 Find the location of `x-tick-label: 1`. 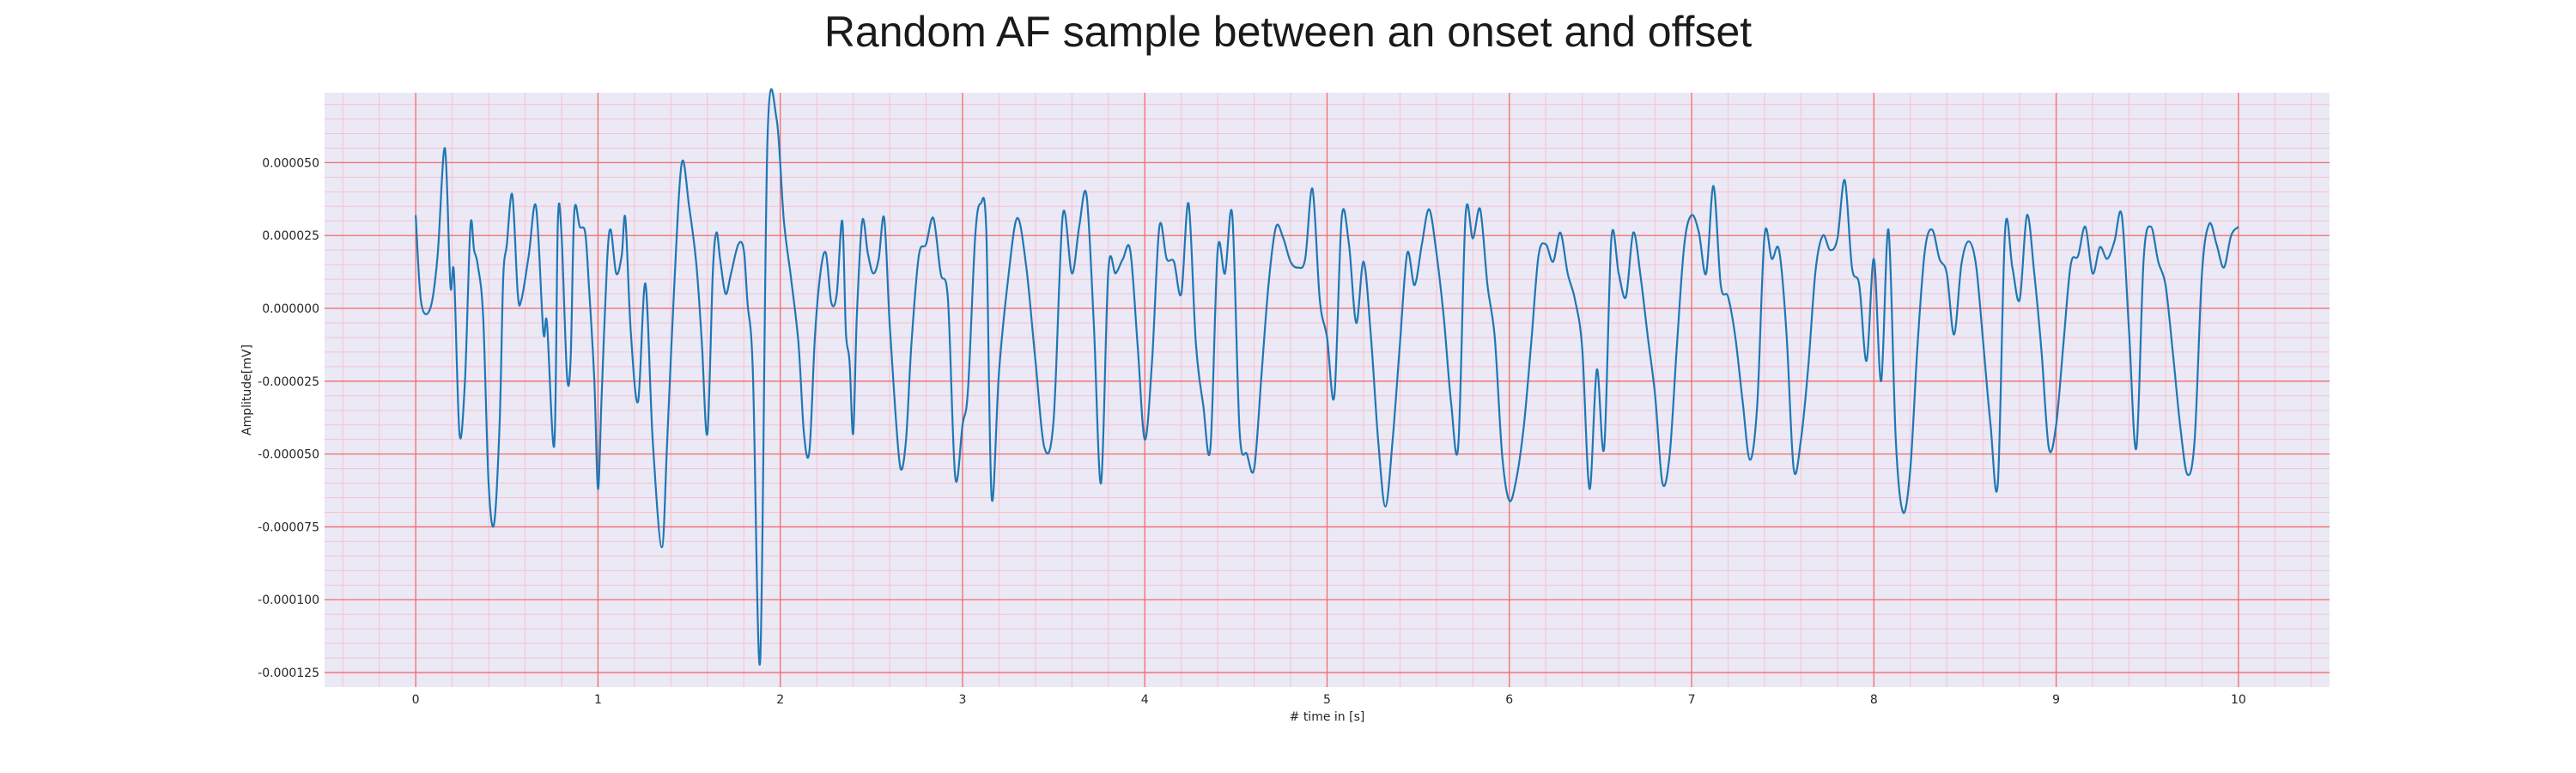

x-tick-label: 1 is located at coordinates (598, 700).